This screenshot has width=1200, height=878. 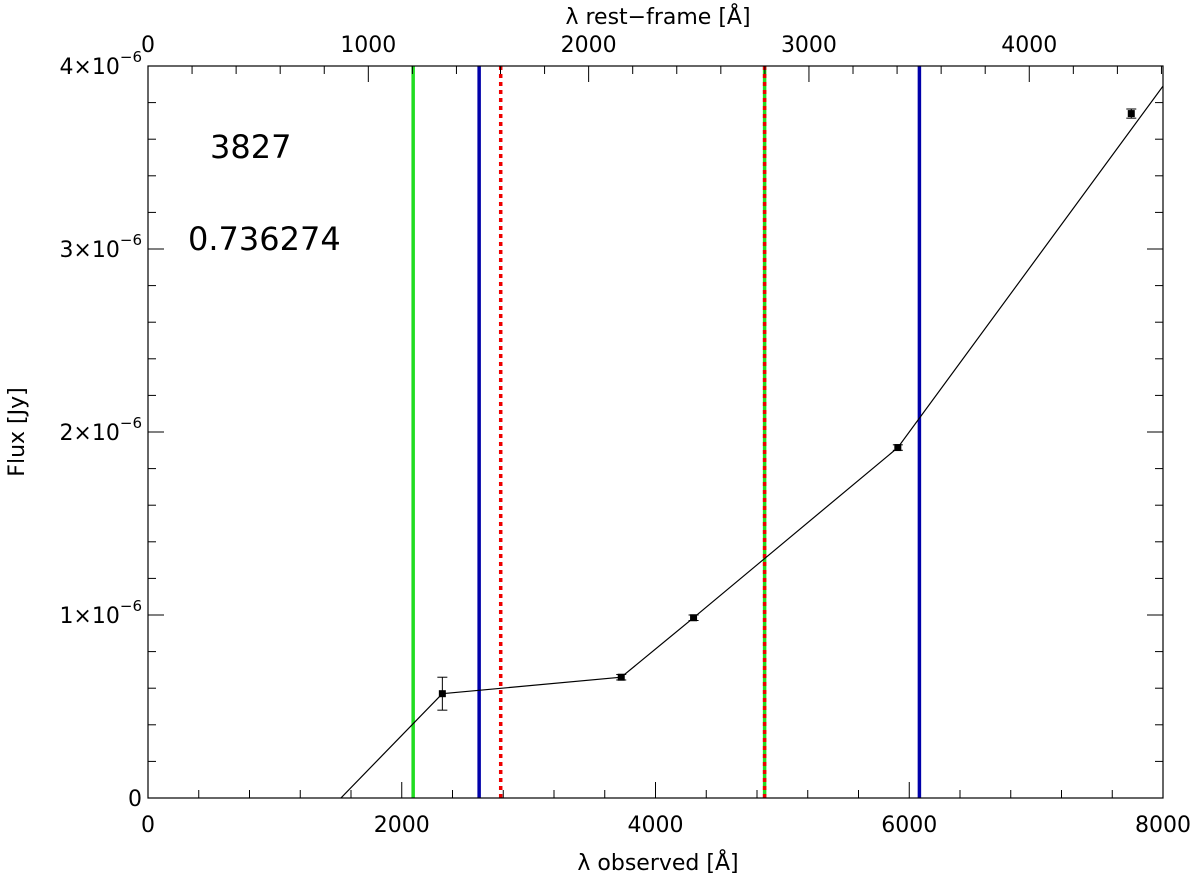 What do you see at coordinates (1163, 825) in the screenshot?
I see `x-tick-label-4: 8000` at bounding box center [1163, 825].